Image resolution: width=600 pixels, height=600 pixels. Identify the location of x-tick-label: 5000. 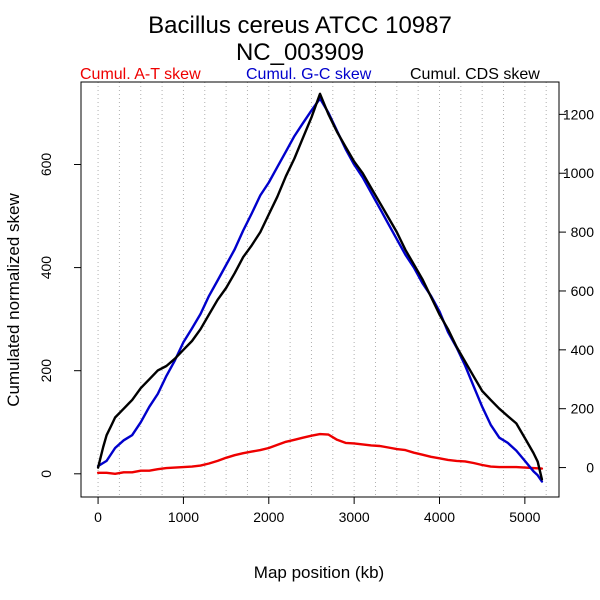
(524, 517).